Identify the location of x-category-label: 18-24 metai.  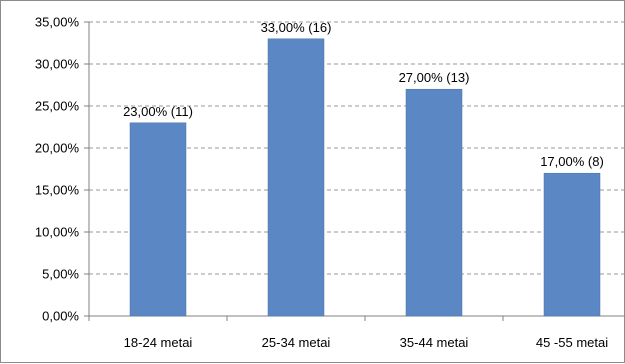
(158, 342).